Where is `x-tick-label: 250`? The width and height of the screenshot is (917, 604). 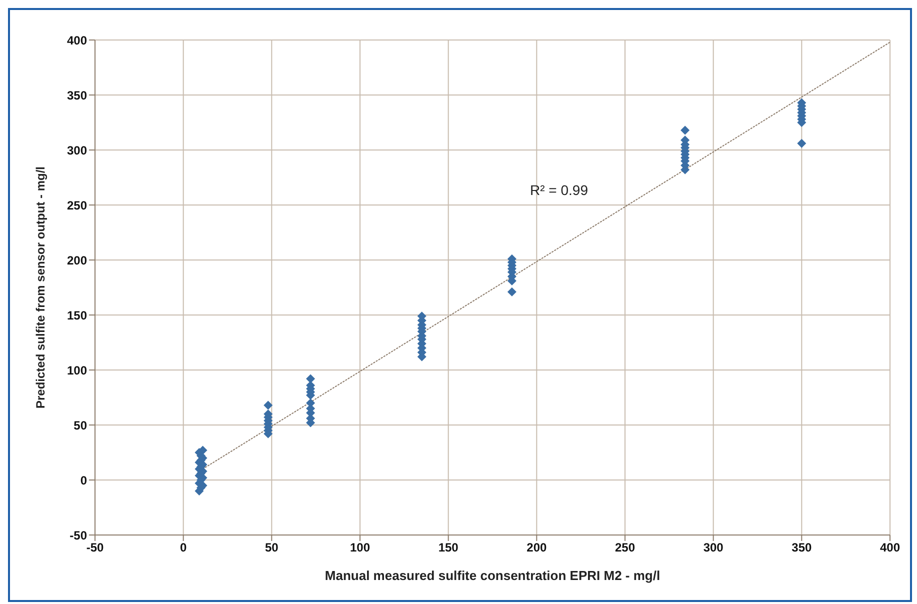 x-tick-label: 250 is located at coordinates (625, 547).